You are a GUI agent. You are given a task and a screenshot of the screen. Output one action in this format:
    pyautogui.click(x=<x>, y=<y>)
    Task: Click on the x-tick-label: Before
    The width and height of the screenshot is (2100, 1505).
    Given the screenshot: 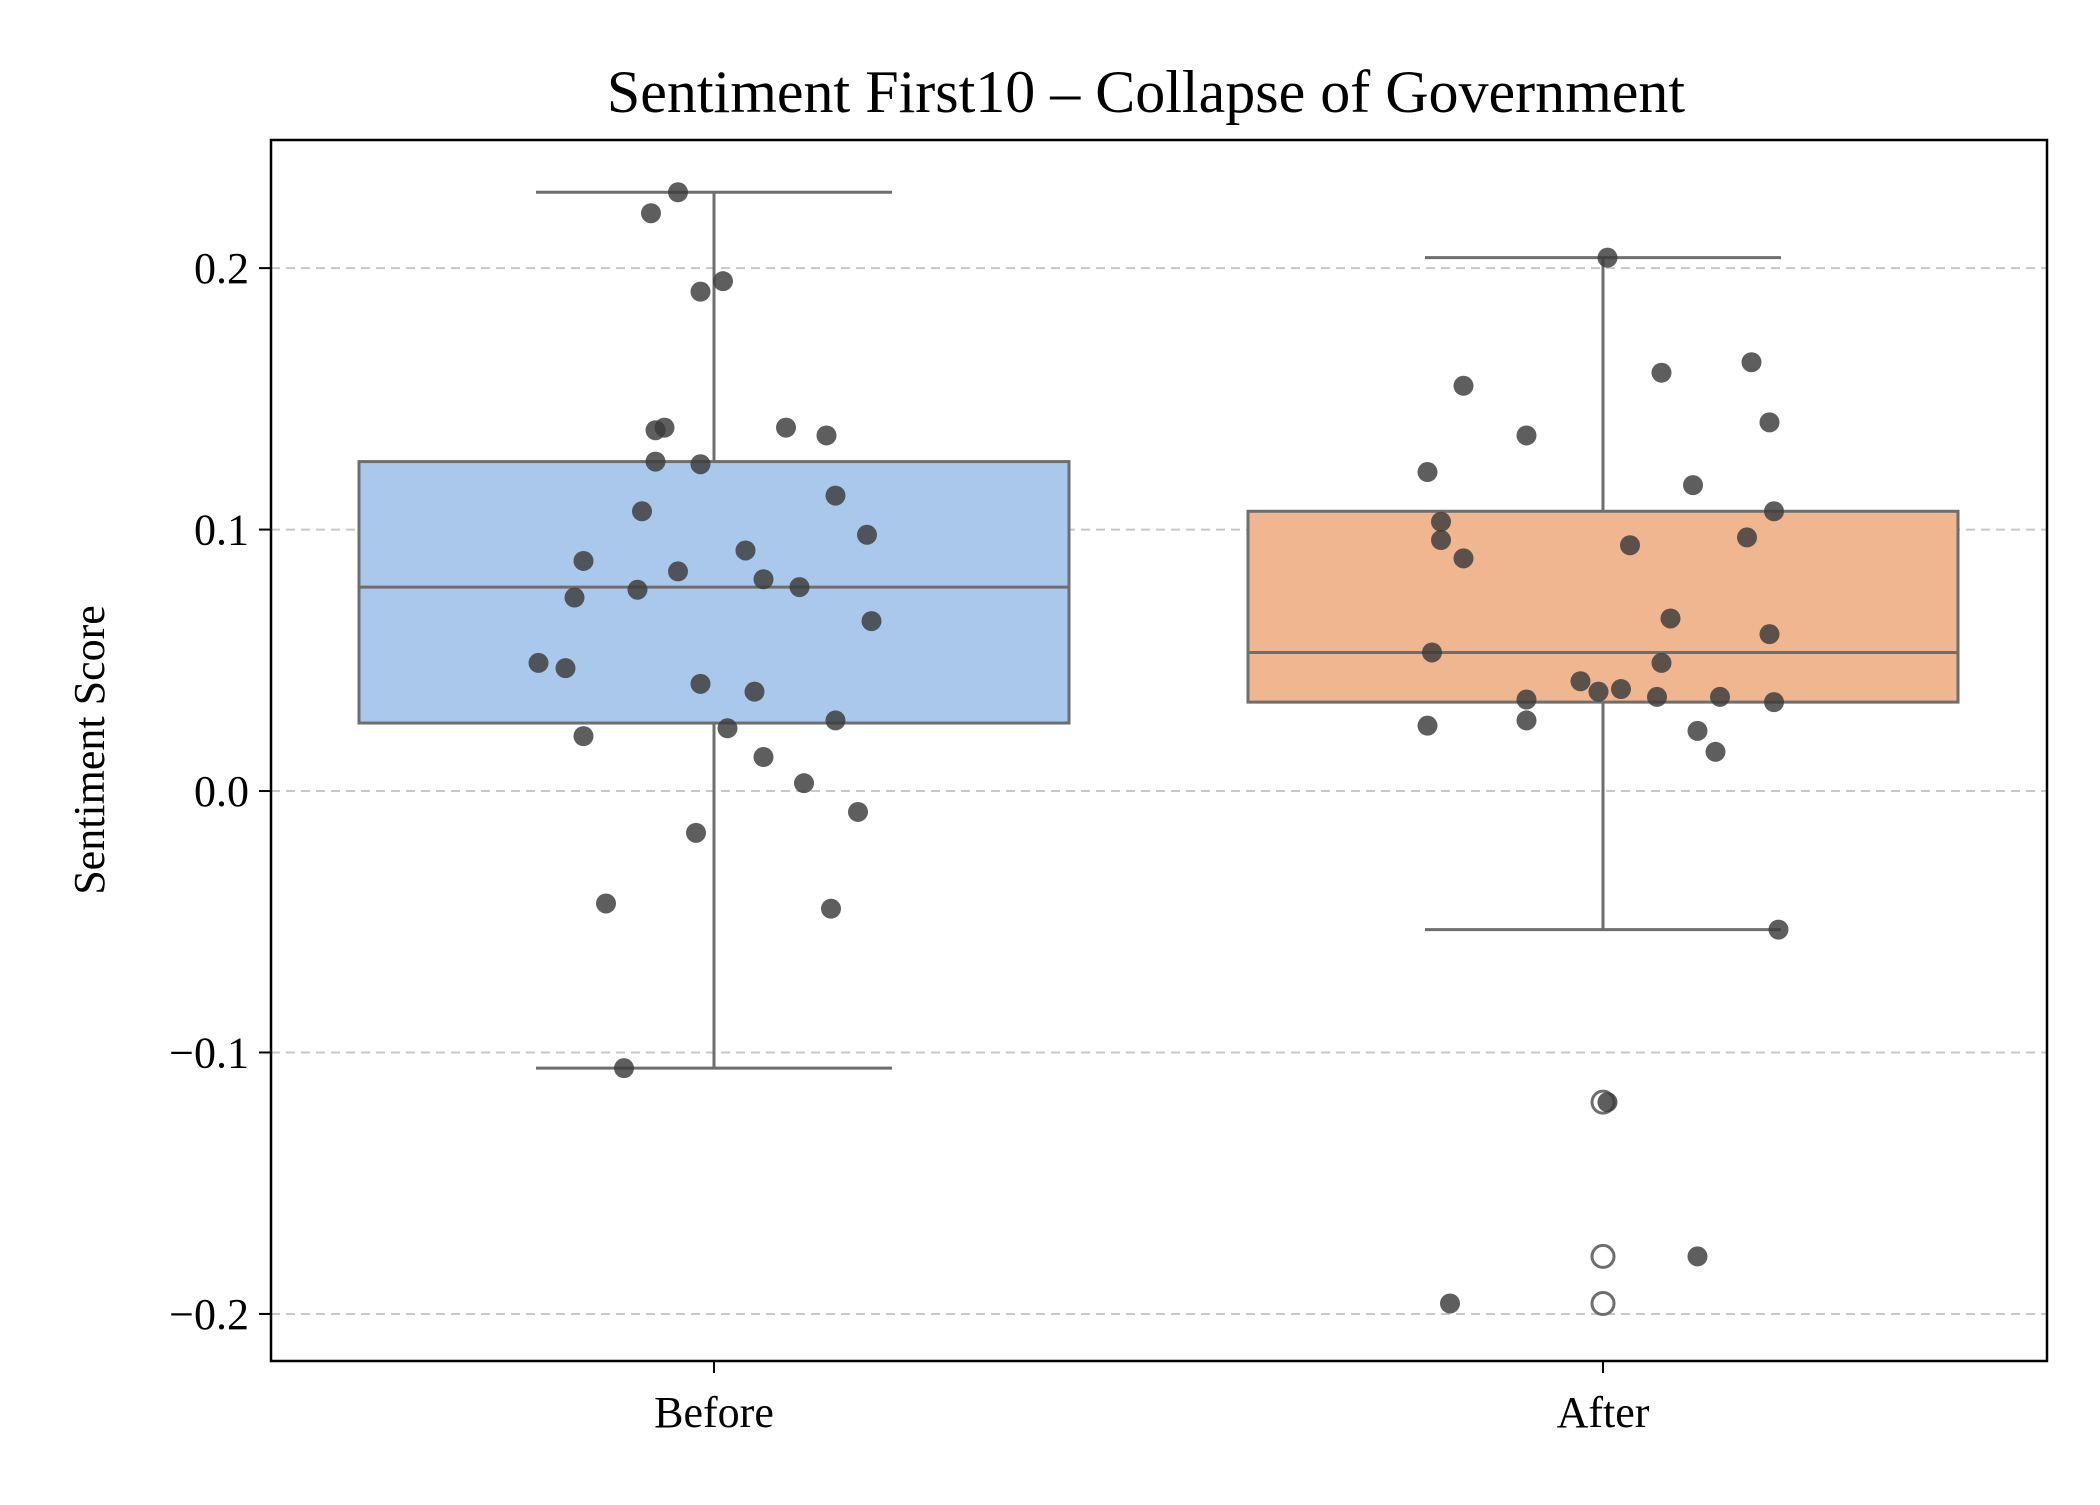 What is the action you would take?
    pyautogui.click(x=714, y=1412)
    